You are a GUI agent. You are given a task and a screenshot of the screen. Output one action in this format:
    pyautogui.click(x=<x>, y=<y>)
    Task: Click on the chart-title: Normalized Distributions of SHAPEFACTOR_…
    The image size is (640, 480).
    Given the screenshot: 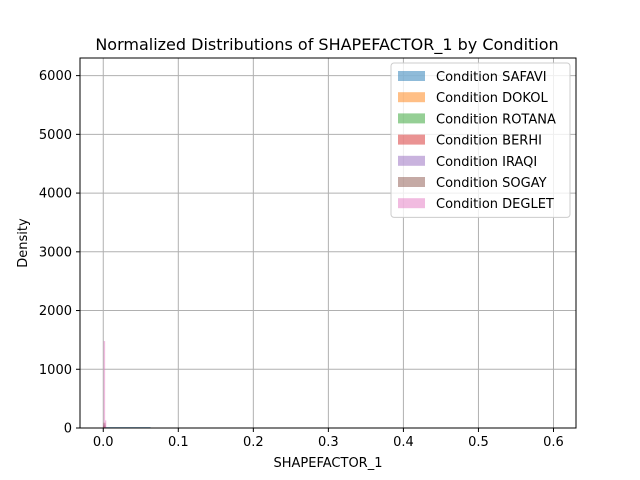 What is the action you would take?
    pyautogui.click(x=326, y=45)
    